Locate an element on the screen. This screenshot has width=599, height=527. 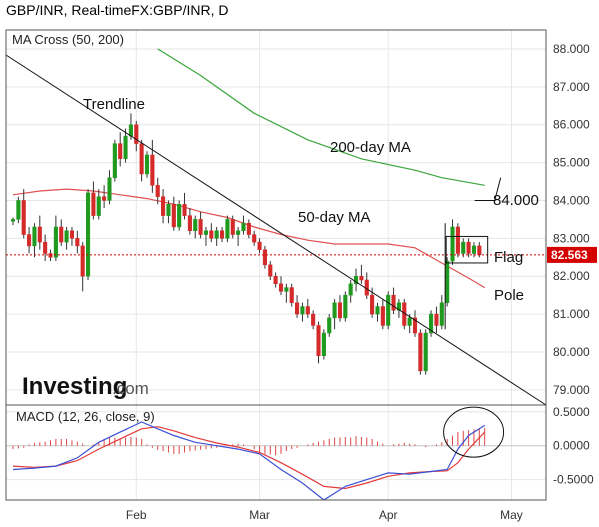
y-tick-label: 82.000 is located at coordinates (571, 276).